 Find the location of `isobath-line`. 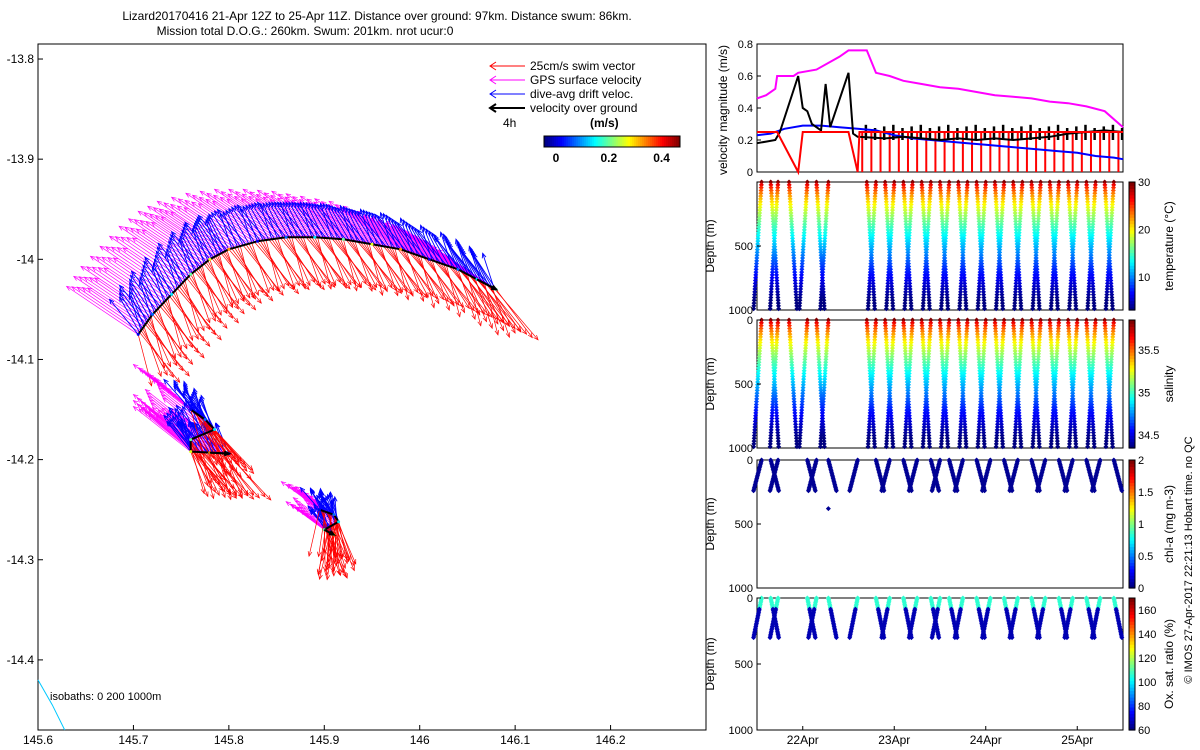

isobath-line is located at coordinates (51, 705).